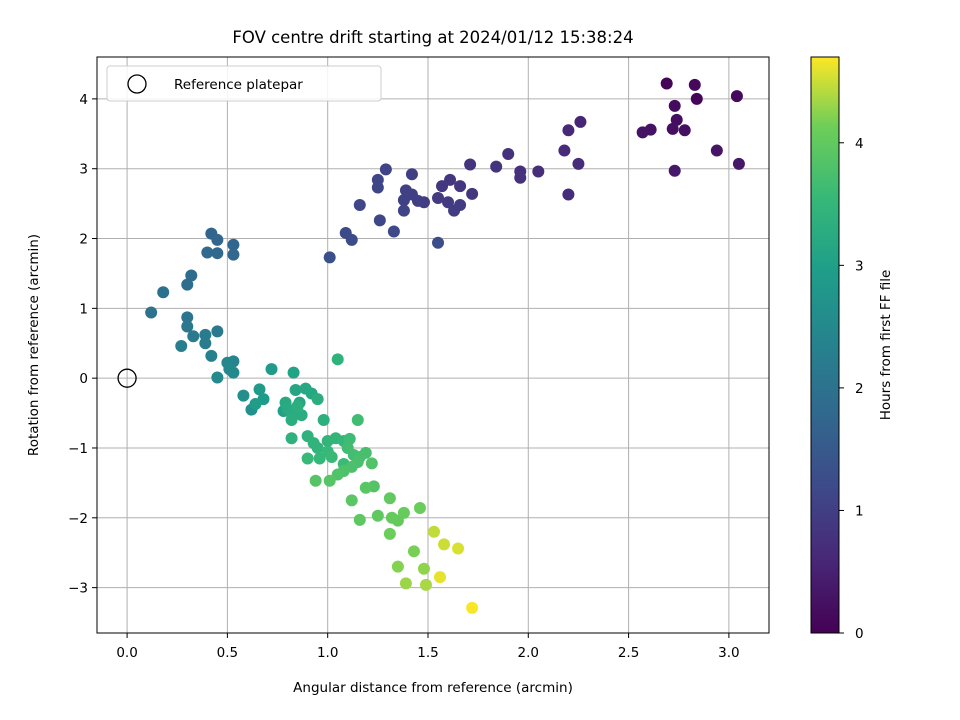  I want to click on y-tick-label: 2, so click(83, 240).